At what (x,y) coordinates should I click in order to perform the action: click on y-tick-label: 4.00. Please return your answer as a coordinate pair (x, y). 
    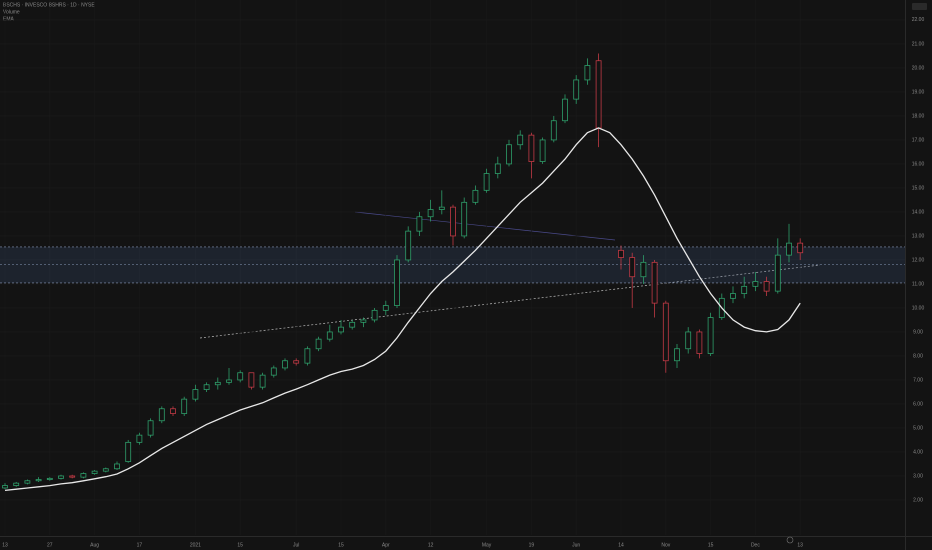
    Looking at the image, I should click on (918, 452).